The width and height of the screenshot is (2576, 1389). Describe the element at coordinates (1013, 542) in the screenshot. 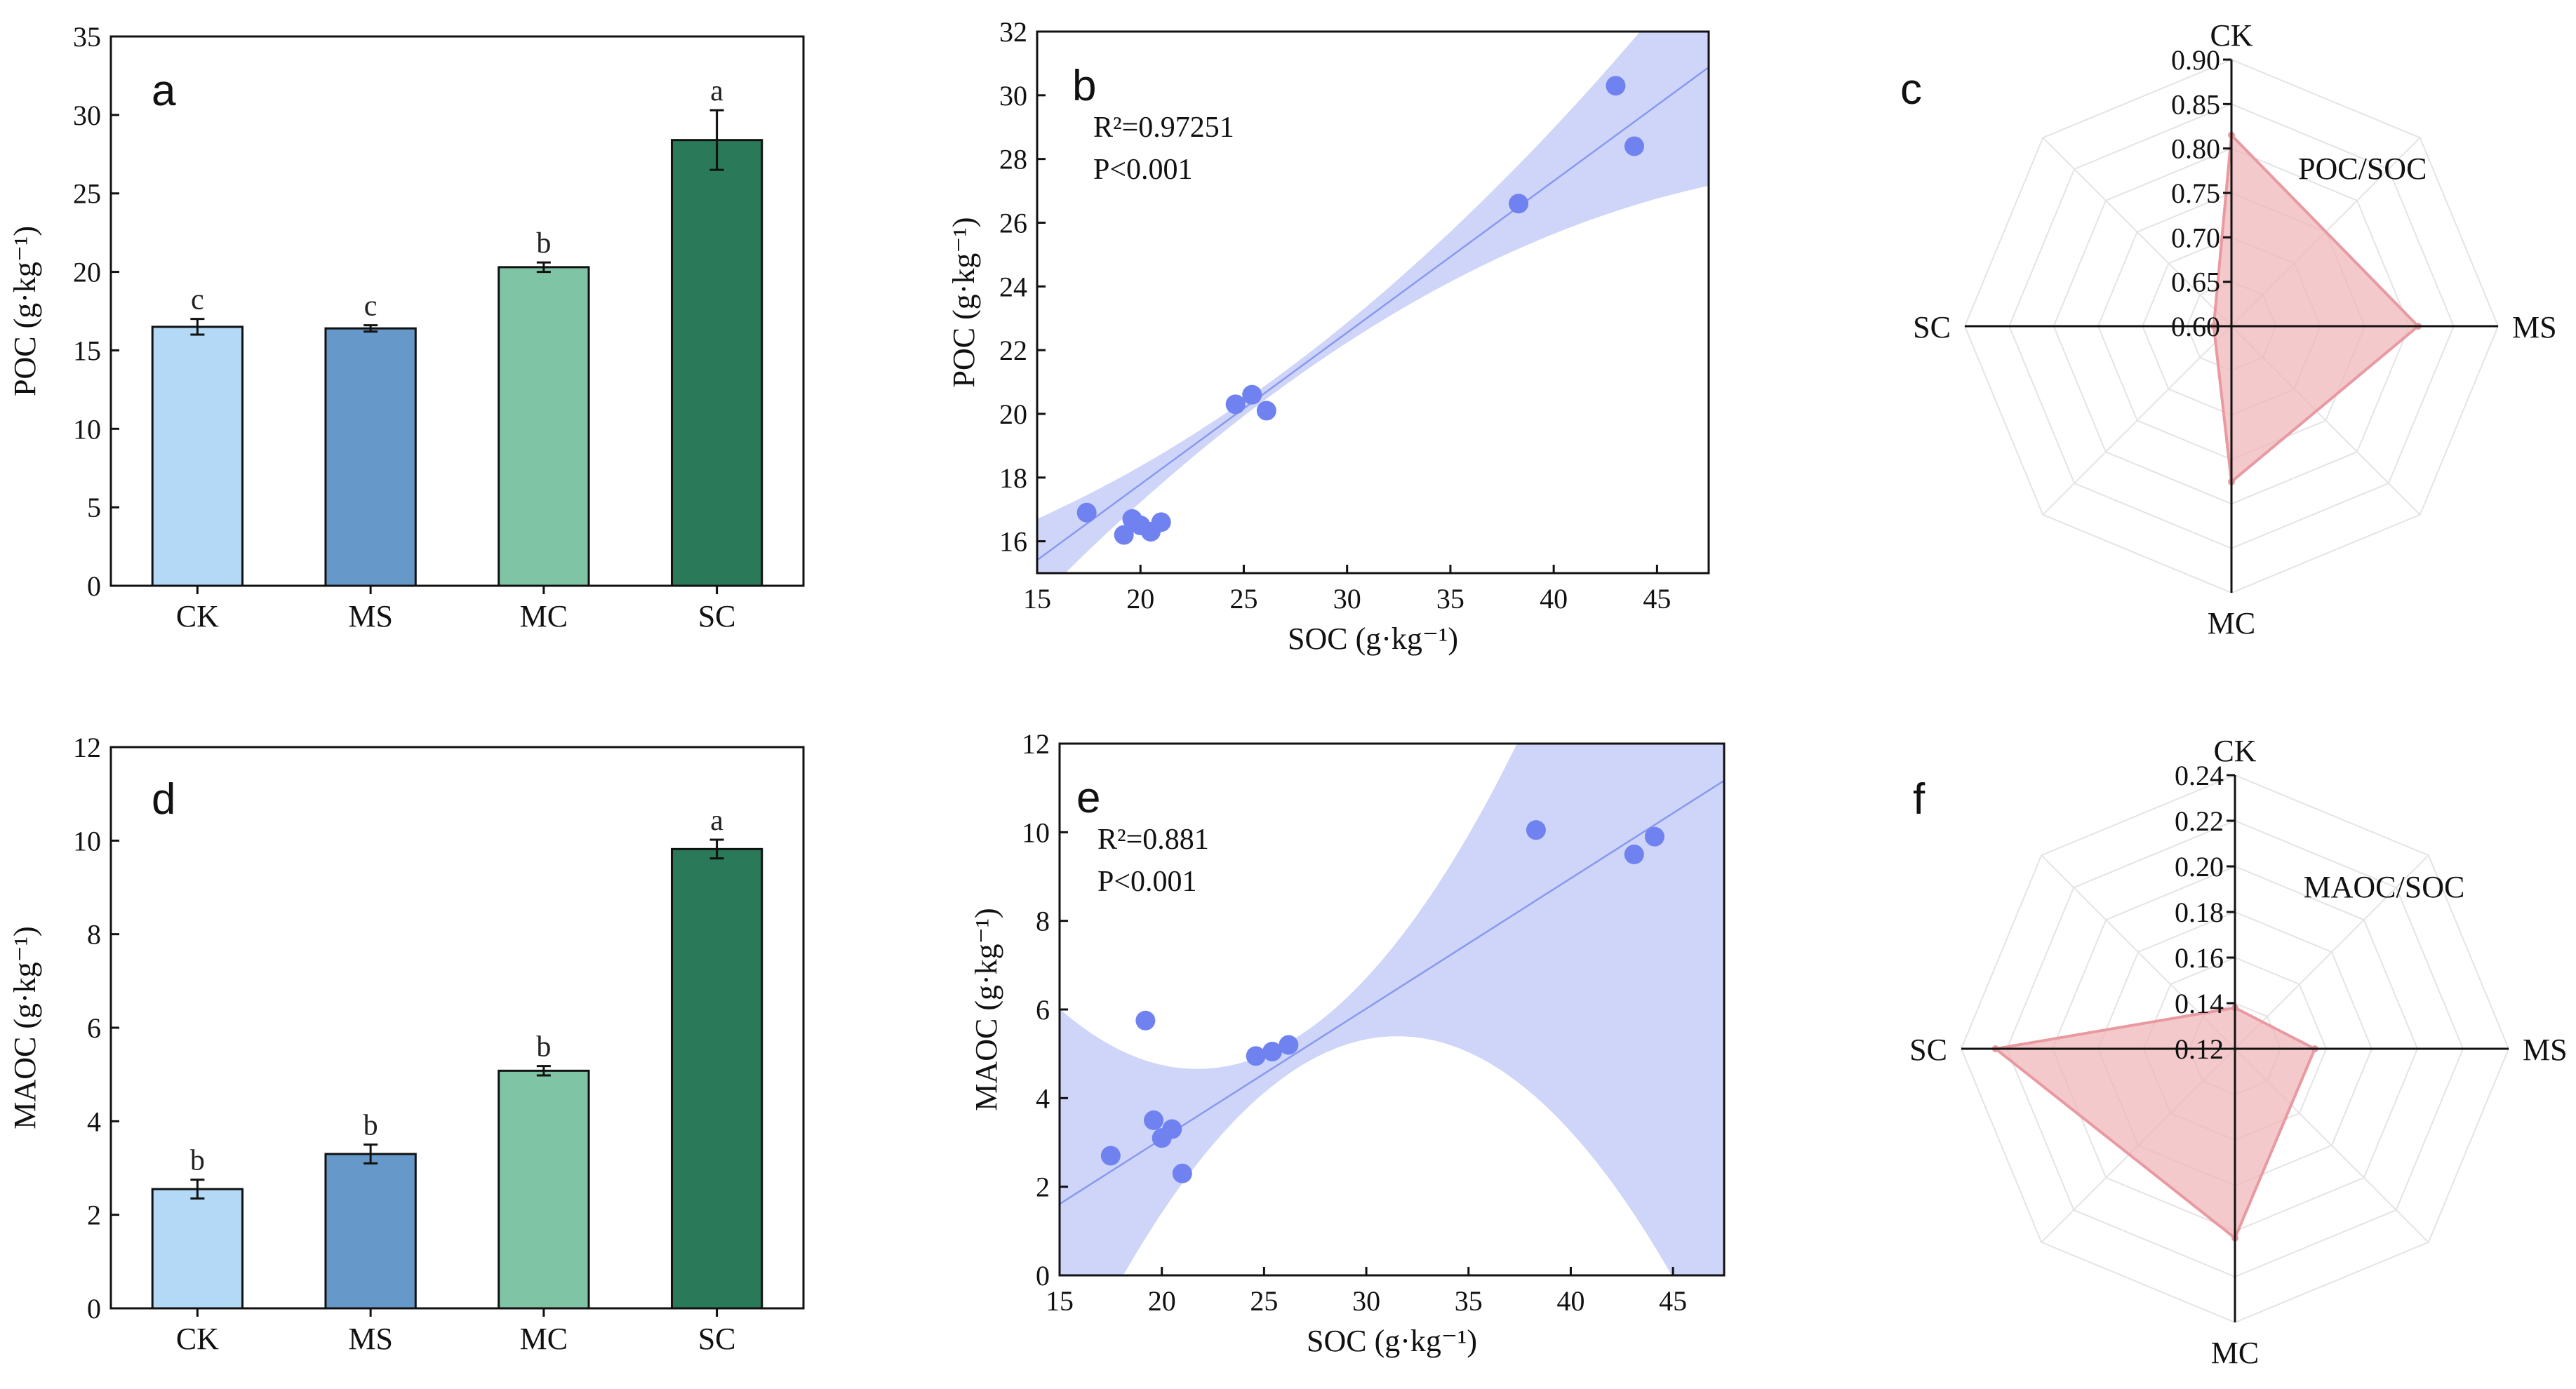

I see `y-tick-label: 16` at that location.